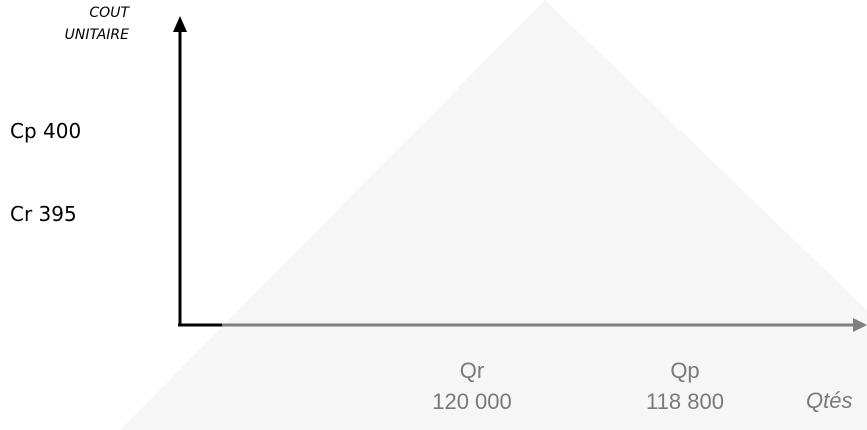  What do you see at coordinates (472, 388) in the screenshot?
I see `x-tick-qr: Qr 120 000` at bounding box center [472, 388].